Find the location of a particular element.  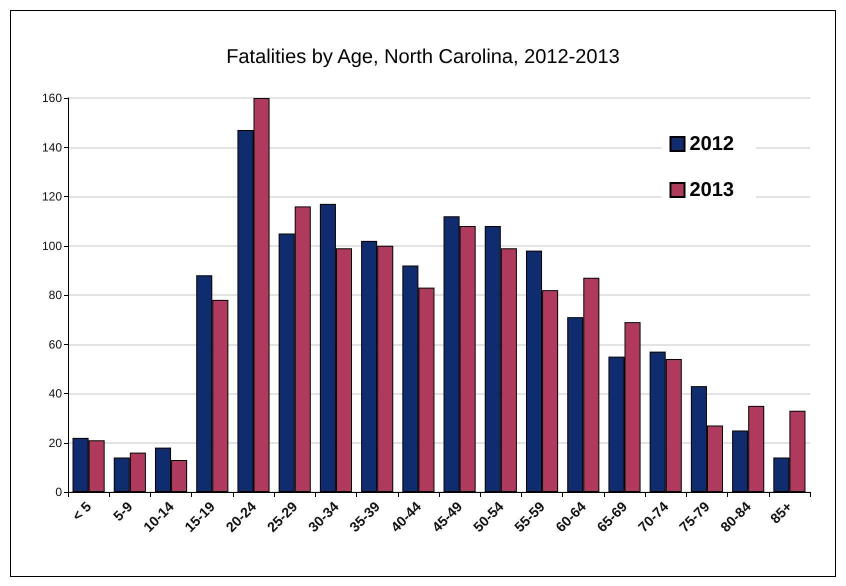

y-tick-label: 140 is located at coordinates (52, 147).